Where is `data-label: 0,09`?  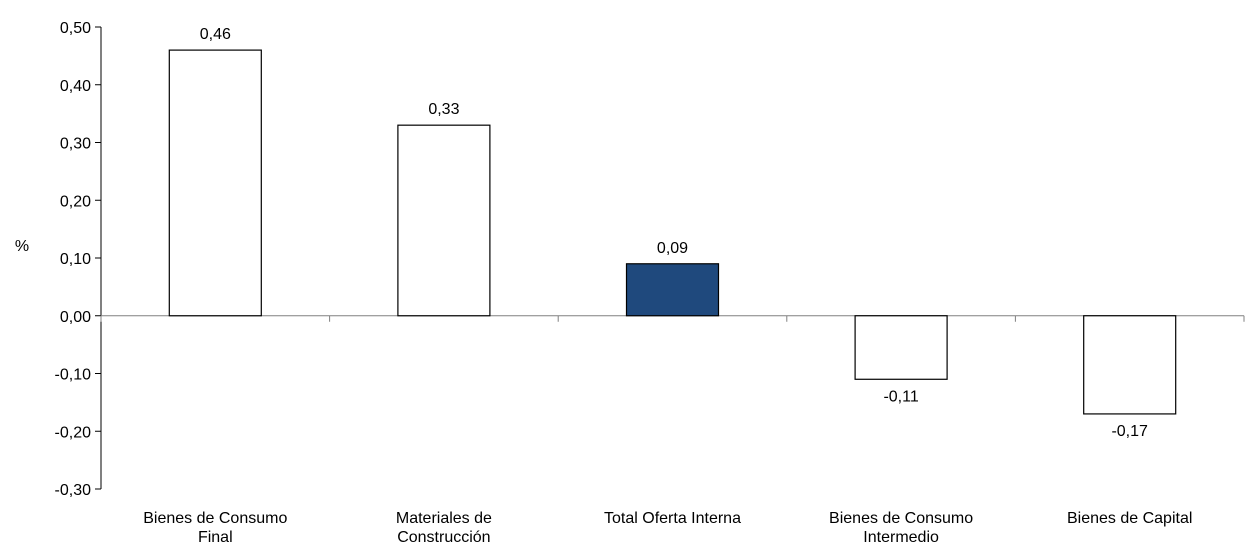
data-label: 0,09 is located at coordinates (672, 248).